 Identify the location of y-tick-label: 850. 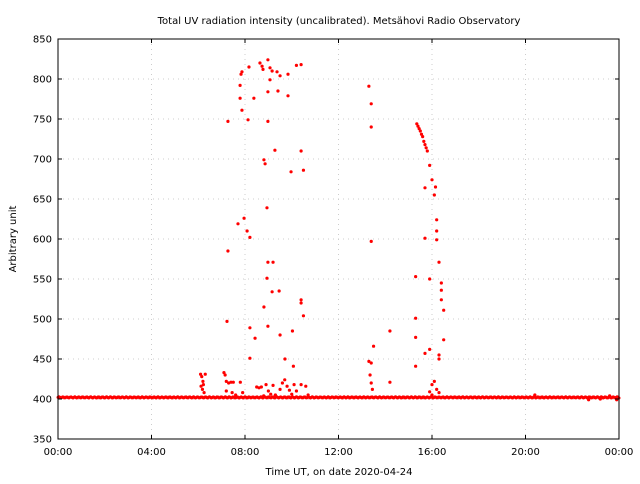
(42, 40).